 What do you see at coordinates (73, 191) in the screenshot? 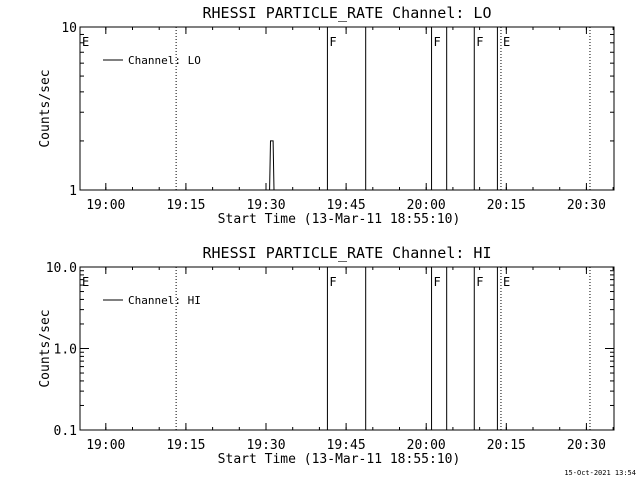
I see `y-tick-label: 1` at bounding box center [73, 191].